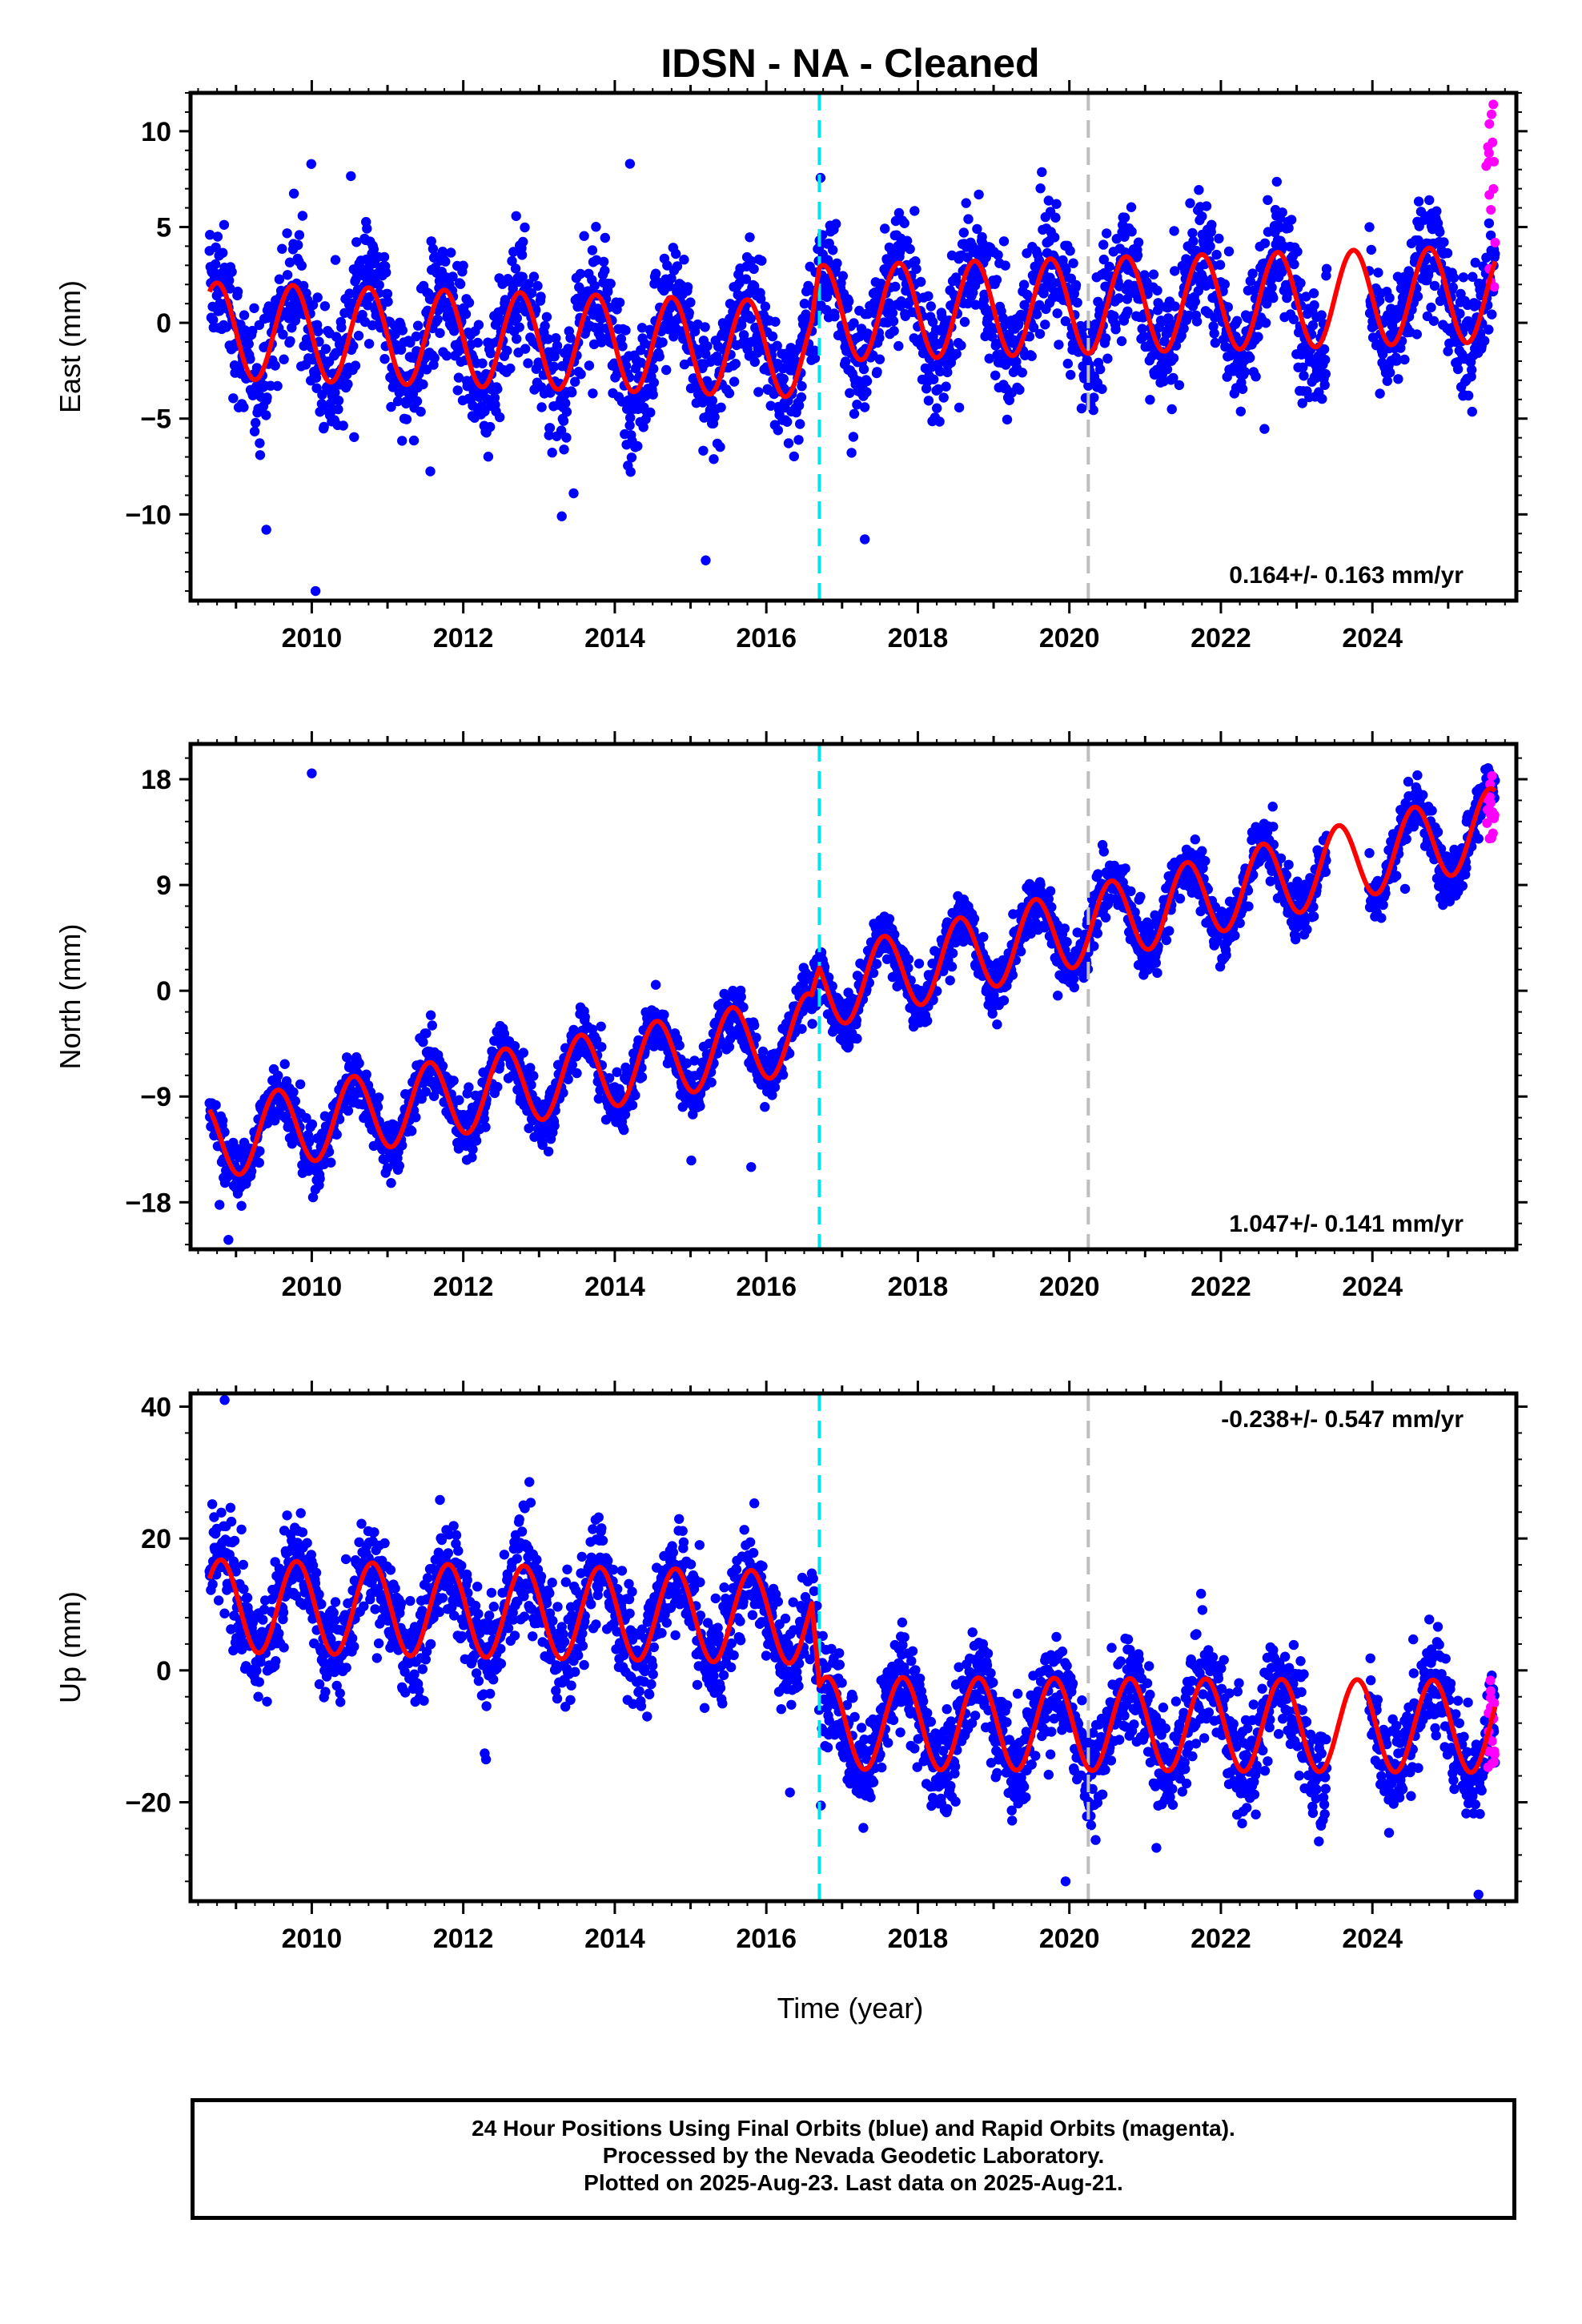 The height and width of the screenshot is (2324, 1582). I want to click on x-tick-label: 2012, so click(463, 638).